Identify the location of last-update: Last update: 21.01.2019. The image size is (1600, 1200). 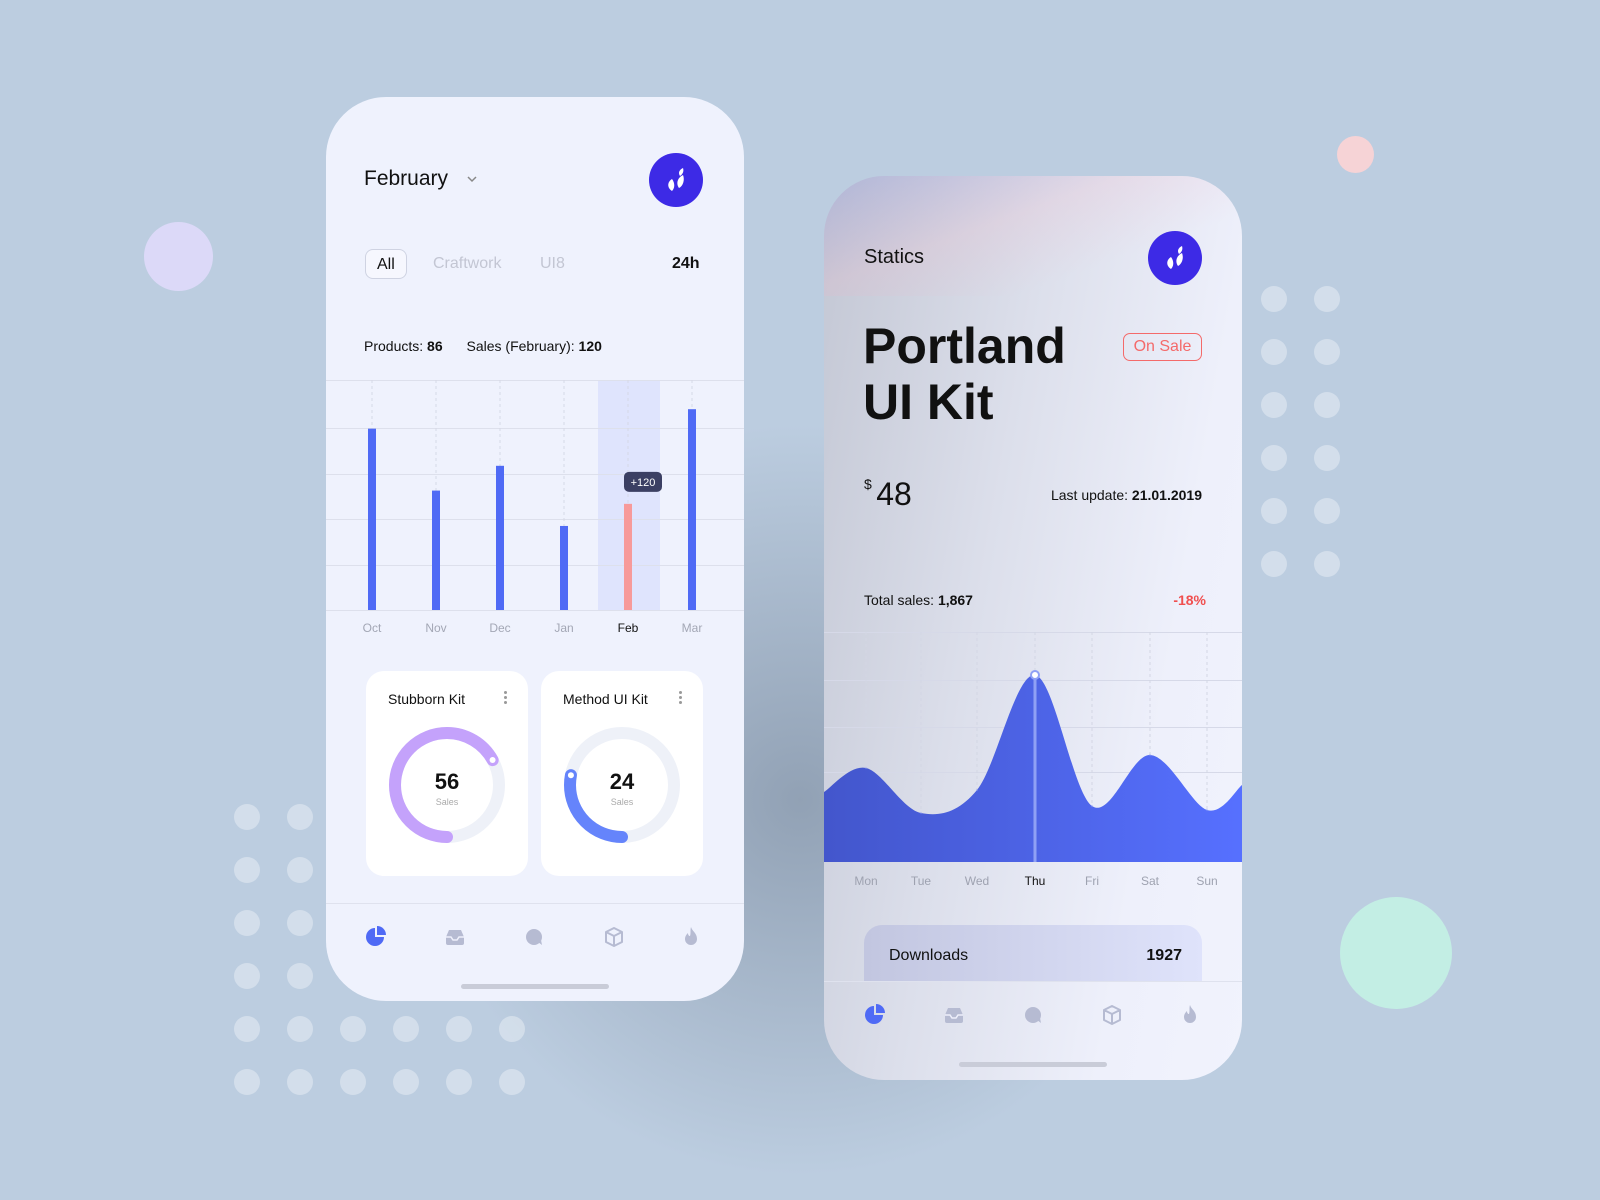
(1126, 495).